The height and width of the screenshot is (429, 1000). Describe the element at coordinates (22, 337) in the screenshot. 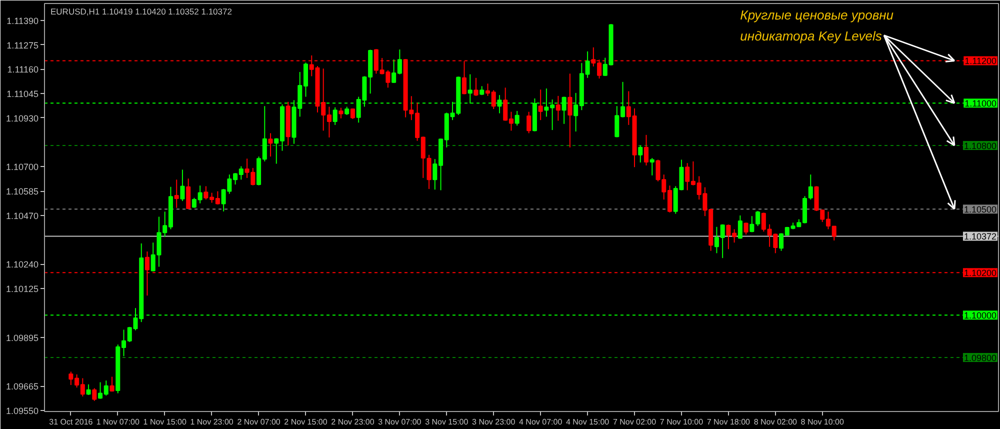

I see `y-tick-label: 1.09895` at that location.